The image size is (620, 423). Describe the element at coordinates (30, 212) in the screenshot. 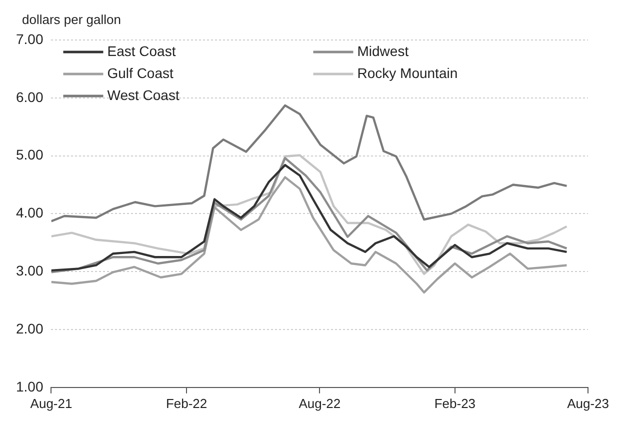

I see `y-tick-label: 4.00` at that location.